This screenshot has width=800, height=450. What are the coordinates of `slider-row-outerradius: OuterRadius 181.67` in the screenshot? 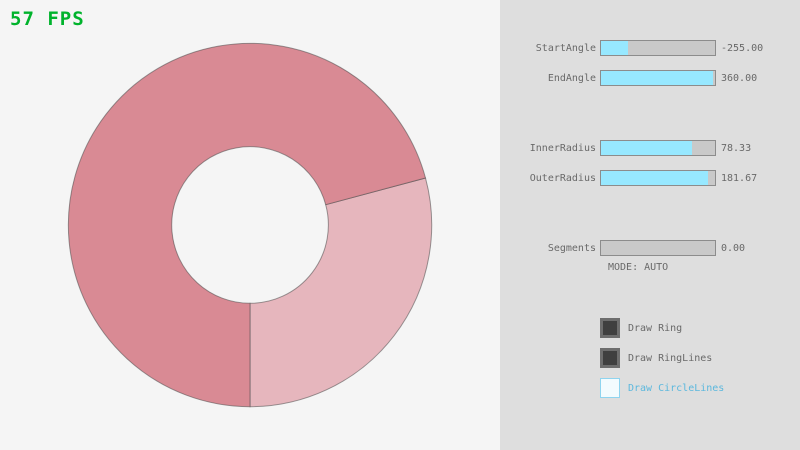 It's located at (650, 178).